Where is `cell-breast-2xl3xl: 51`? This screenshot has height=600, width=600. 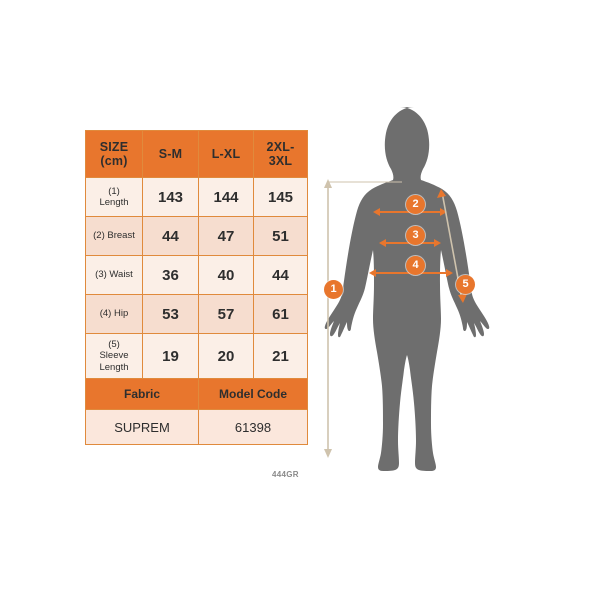
cell-breast-2xl3xl: 51 is located at coordinates (280, 236).